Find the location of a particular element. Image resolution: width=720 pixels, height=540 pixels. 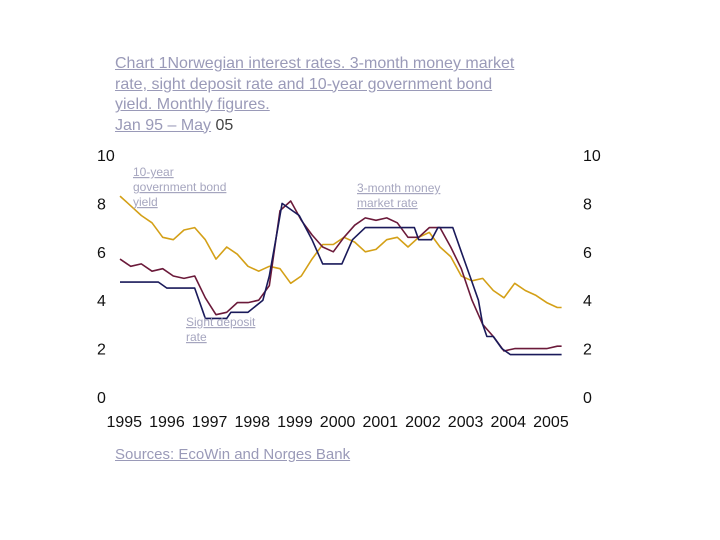

y-tick-label-left: 8 is located at coordinates (101, 204).